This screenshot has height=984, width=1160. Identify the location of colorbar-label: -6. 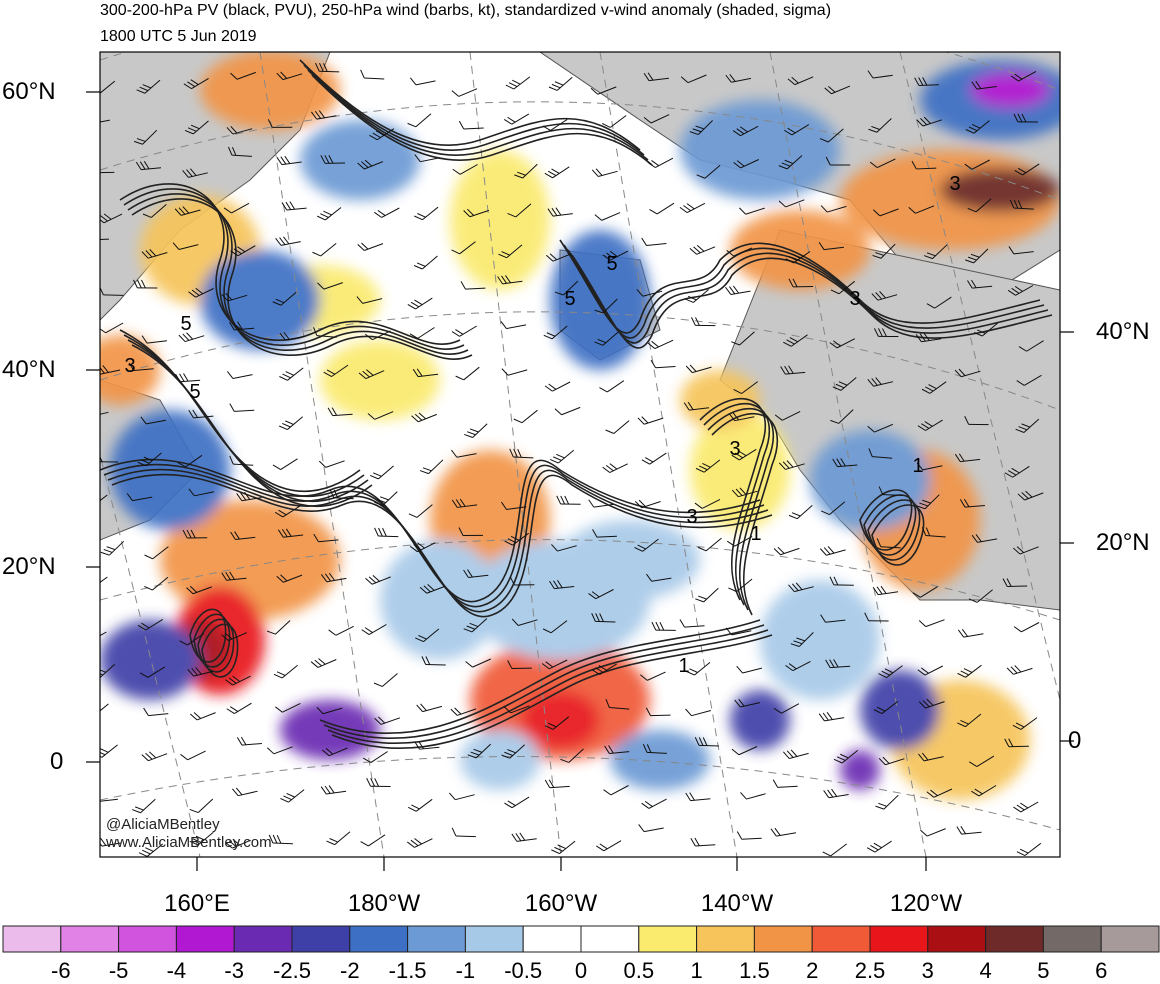
(61, 971).